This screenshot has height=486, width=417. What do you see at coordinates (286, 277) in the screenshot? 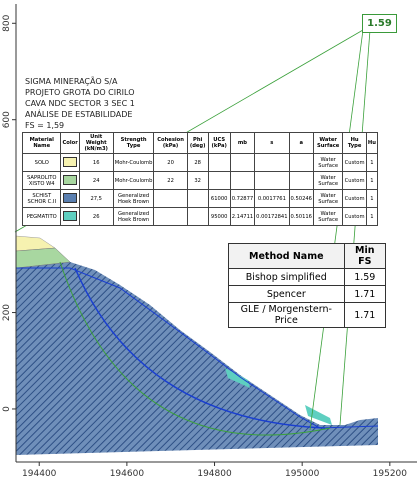
I see `cell: Bishop simplified` at bounding box center [286, 277].